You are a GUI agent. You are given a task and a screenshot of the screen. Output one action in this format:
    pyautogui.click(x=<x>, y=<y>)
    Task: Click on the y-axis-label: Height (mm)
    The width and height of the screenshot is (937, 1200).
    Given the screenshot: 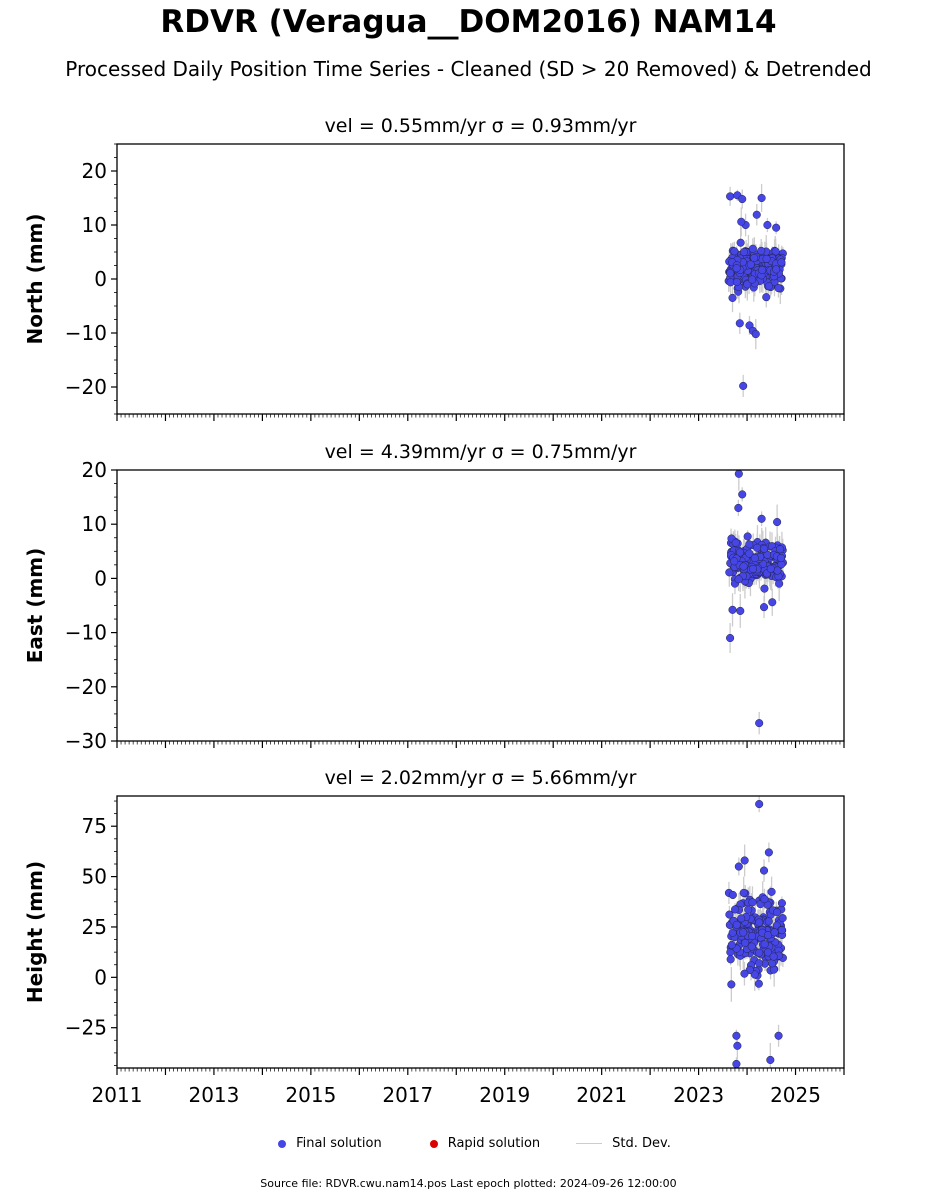 What is the action you would take?
    pyautogui.click(x=35, y=932)
    